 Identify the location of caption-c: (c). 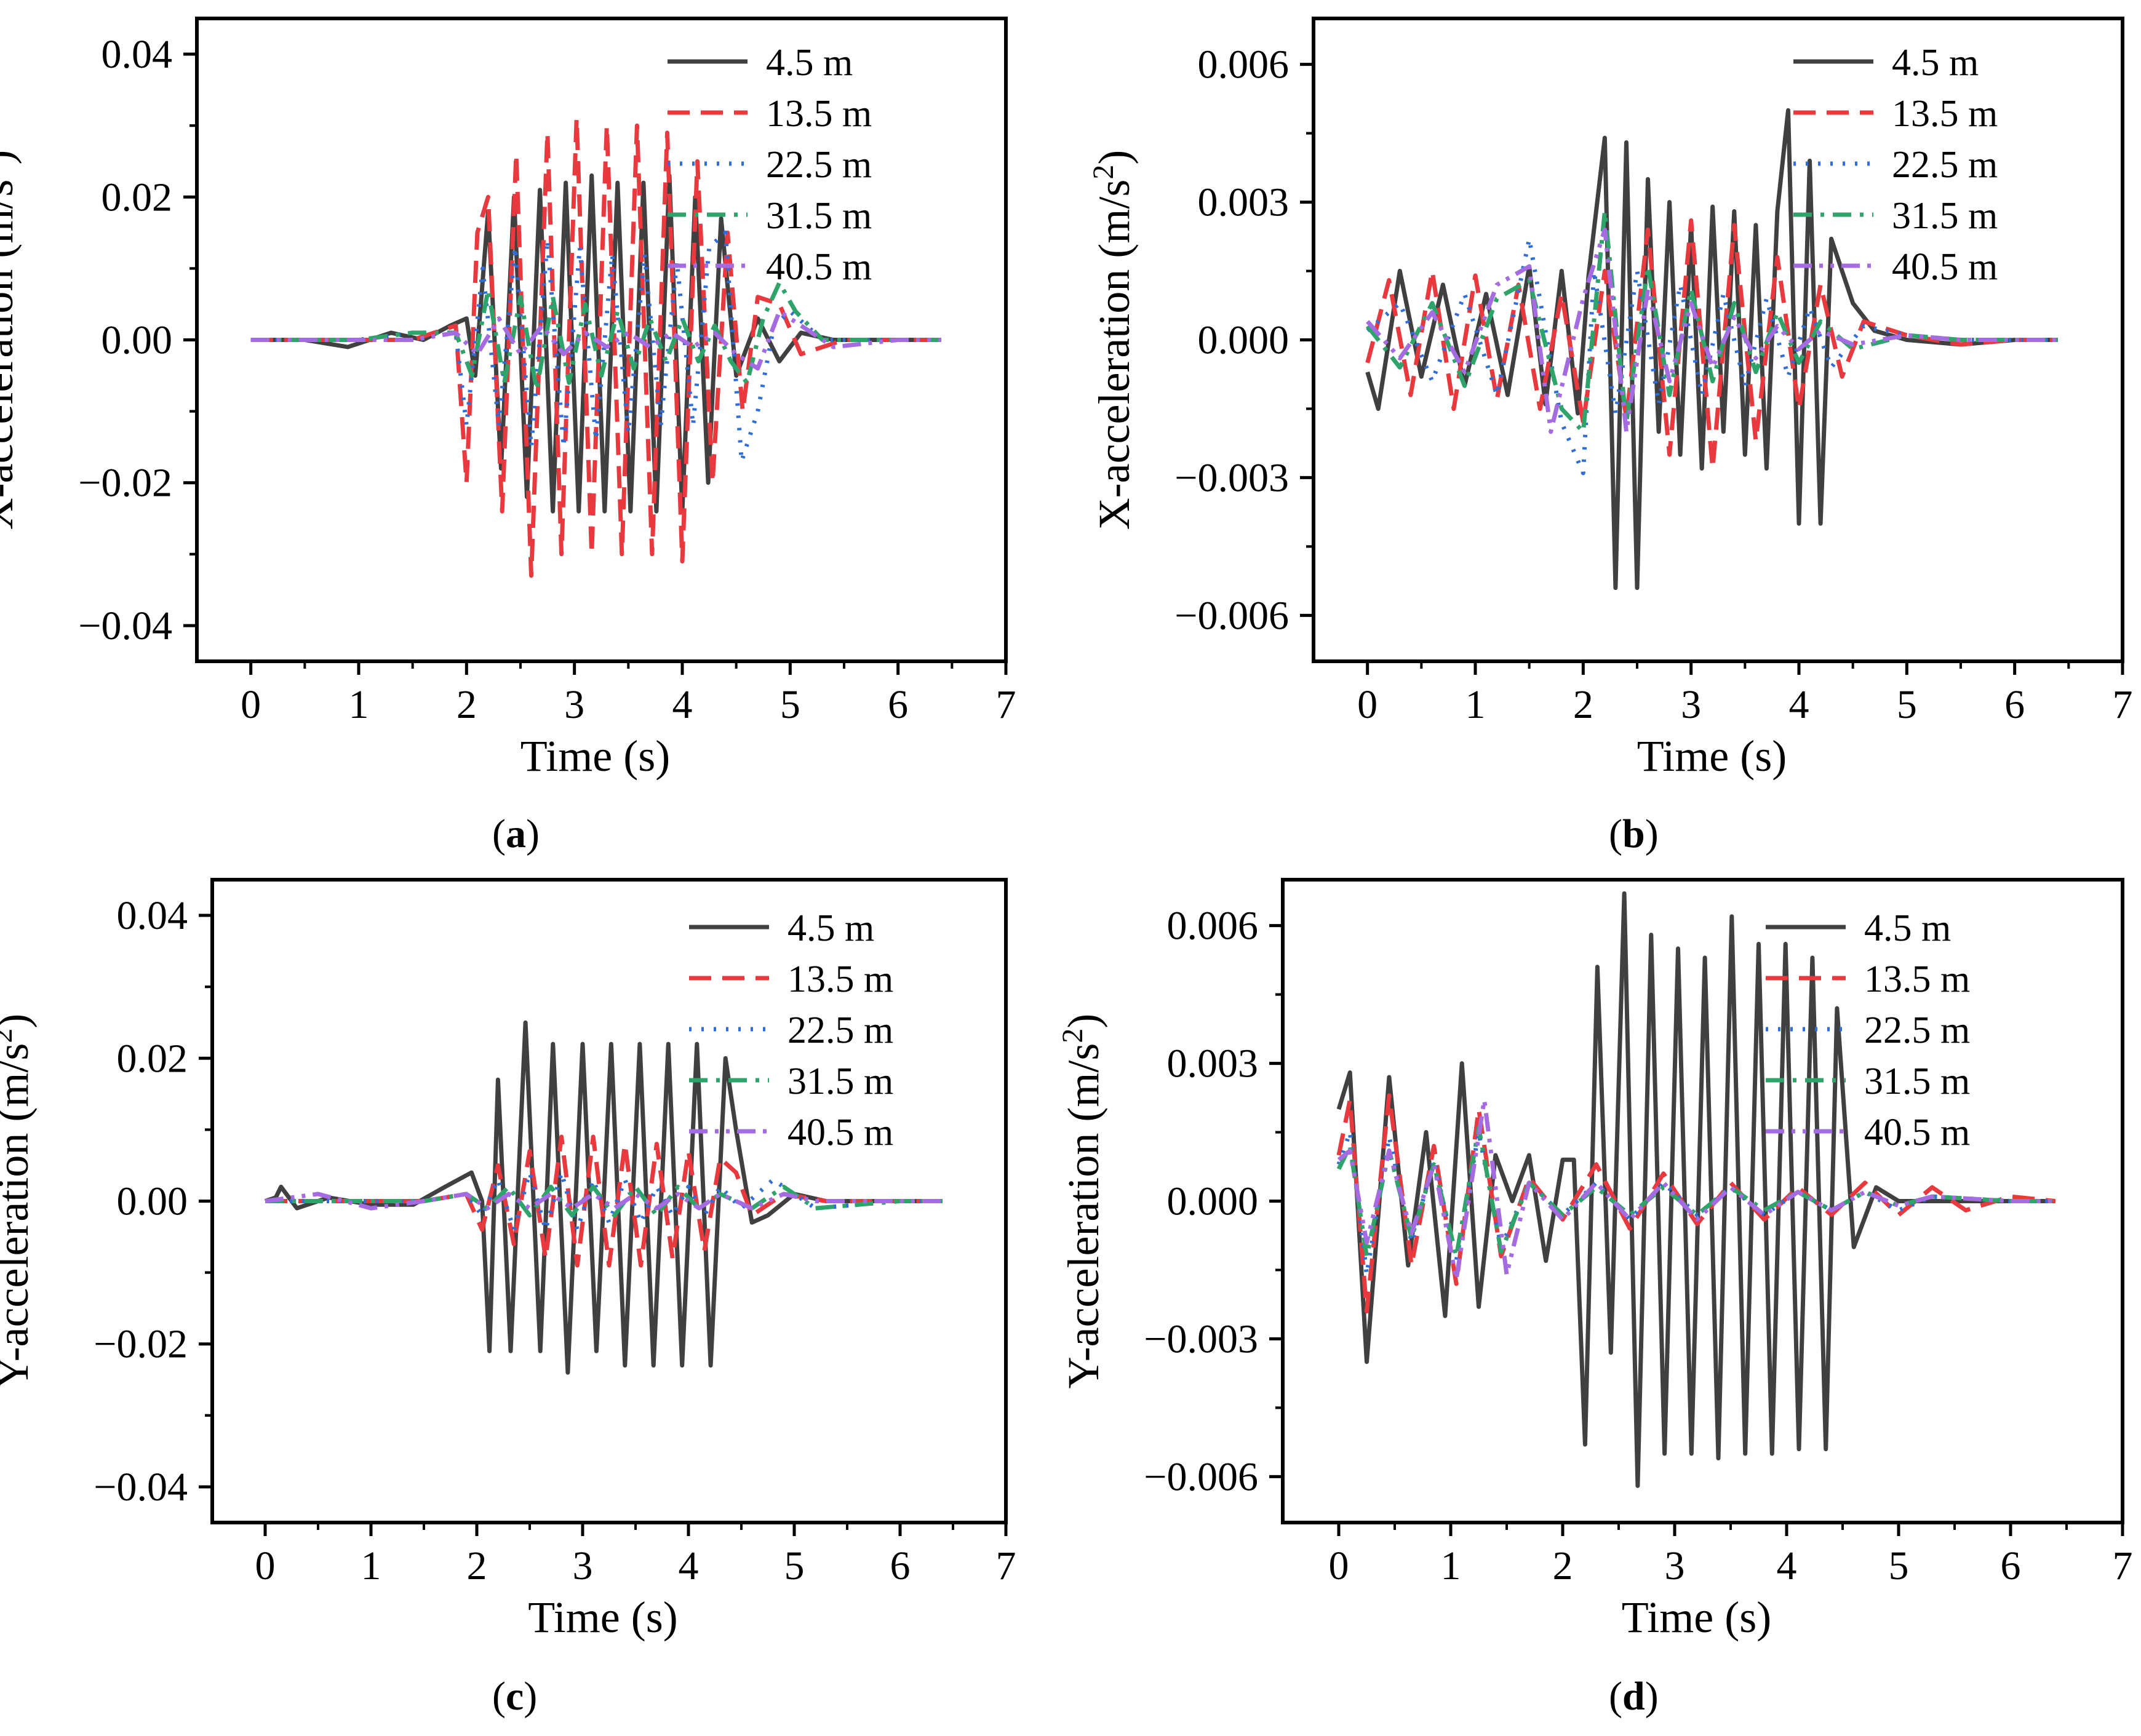
(515, 1696).